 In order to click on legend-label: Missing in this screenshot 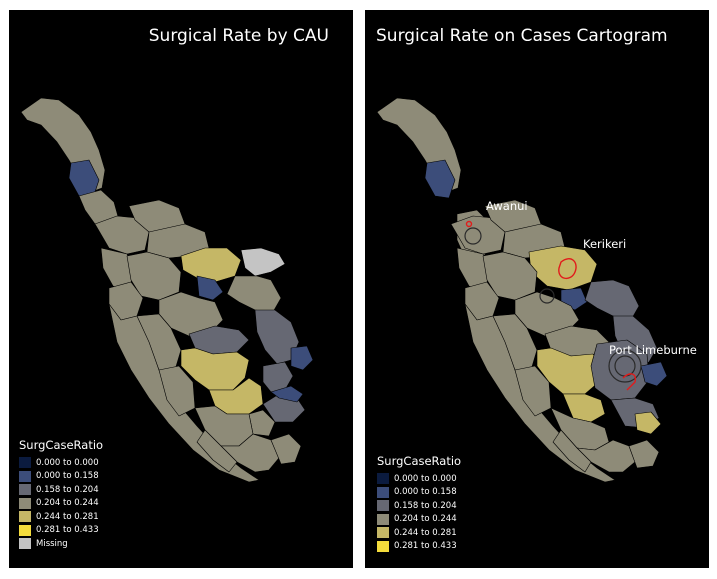, I will do `click(52, 543)`.